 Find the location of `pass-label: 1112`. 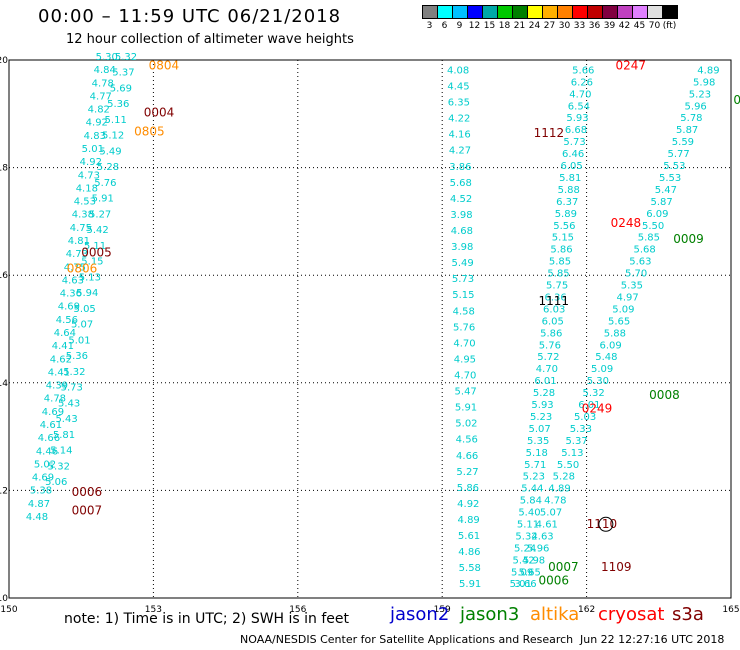

pass-label: 1112 is located at coordinates (549, 133).